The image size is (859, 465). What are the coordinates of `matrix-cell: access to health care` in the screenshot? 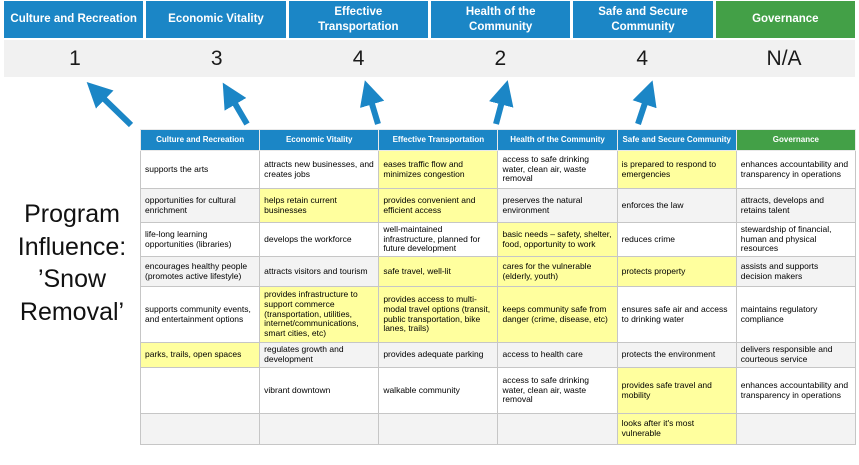 It's located at (557, 355).